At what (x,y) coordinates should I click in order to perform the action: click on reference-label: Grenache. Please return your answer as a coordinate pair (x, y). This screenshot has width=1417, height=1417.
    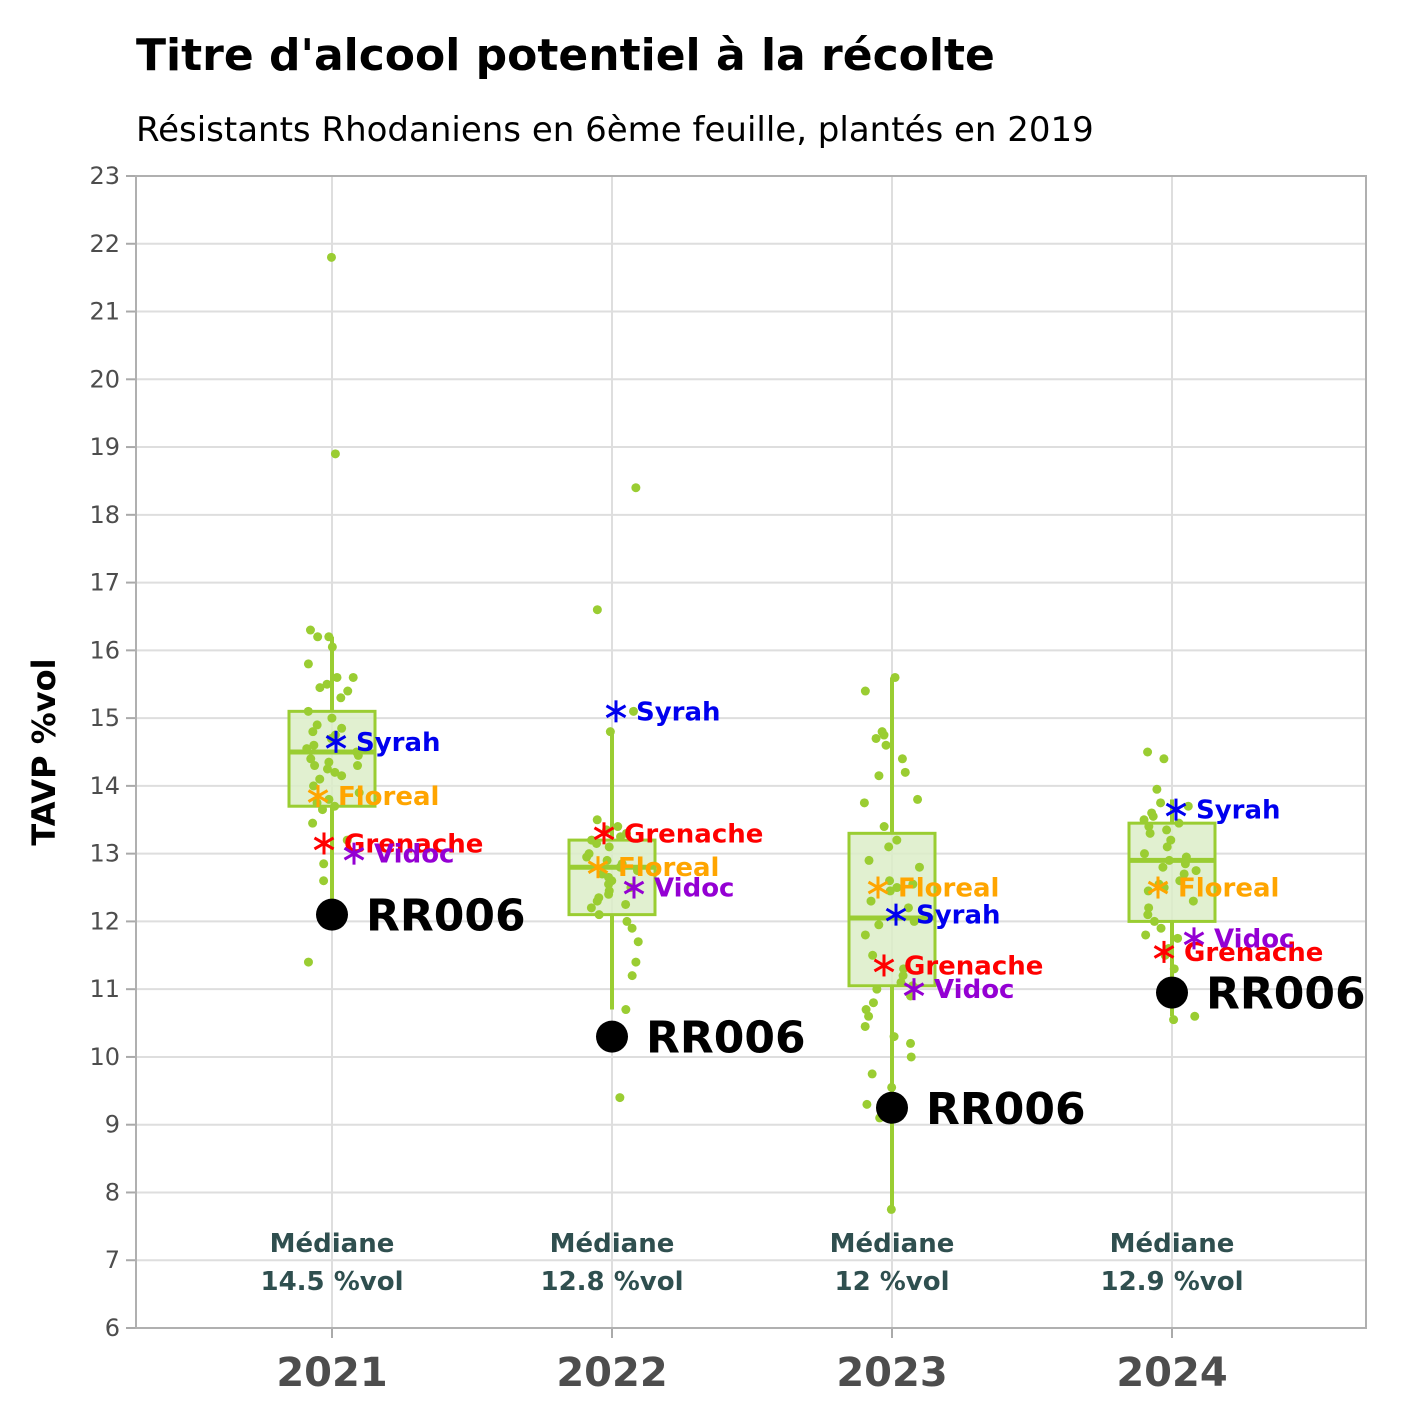
    Looking at the image, I should click on (413, 844).